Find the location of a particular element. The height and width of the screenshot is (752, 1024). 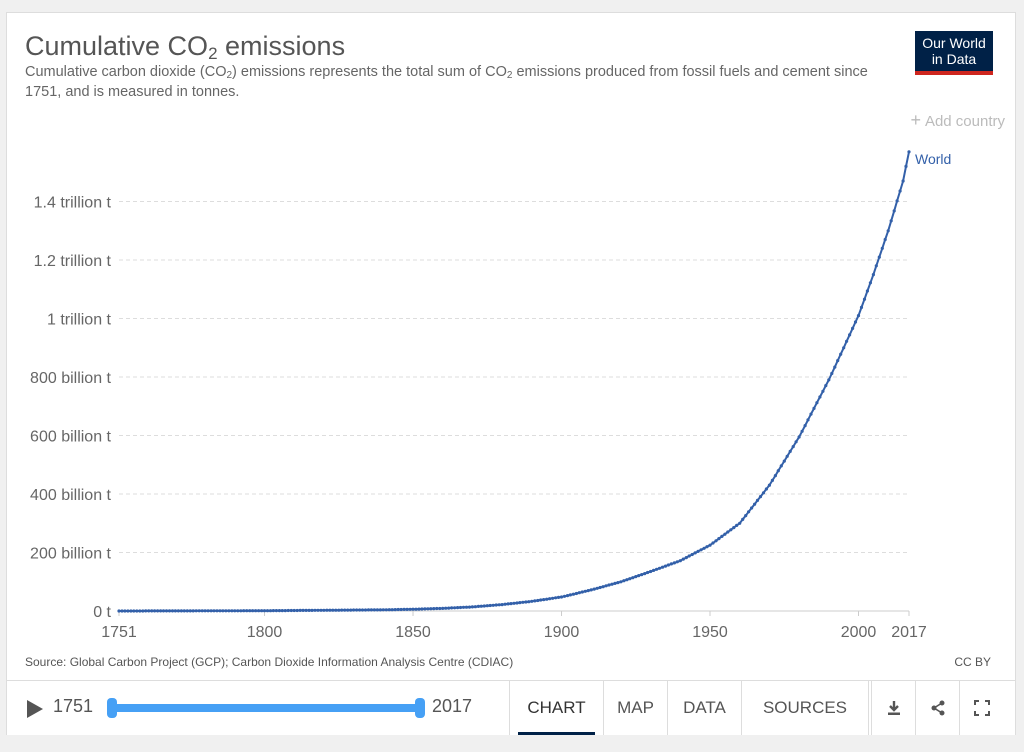

tab-sources: SOURCES is located at coordinates (805, 708).